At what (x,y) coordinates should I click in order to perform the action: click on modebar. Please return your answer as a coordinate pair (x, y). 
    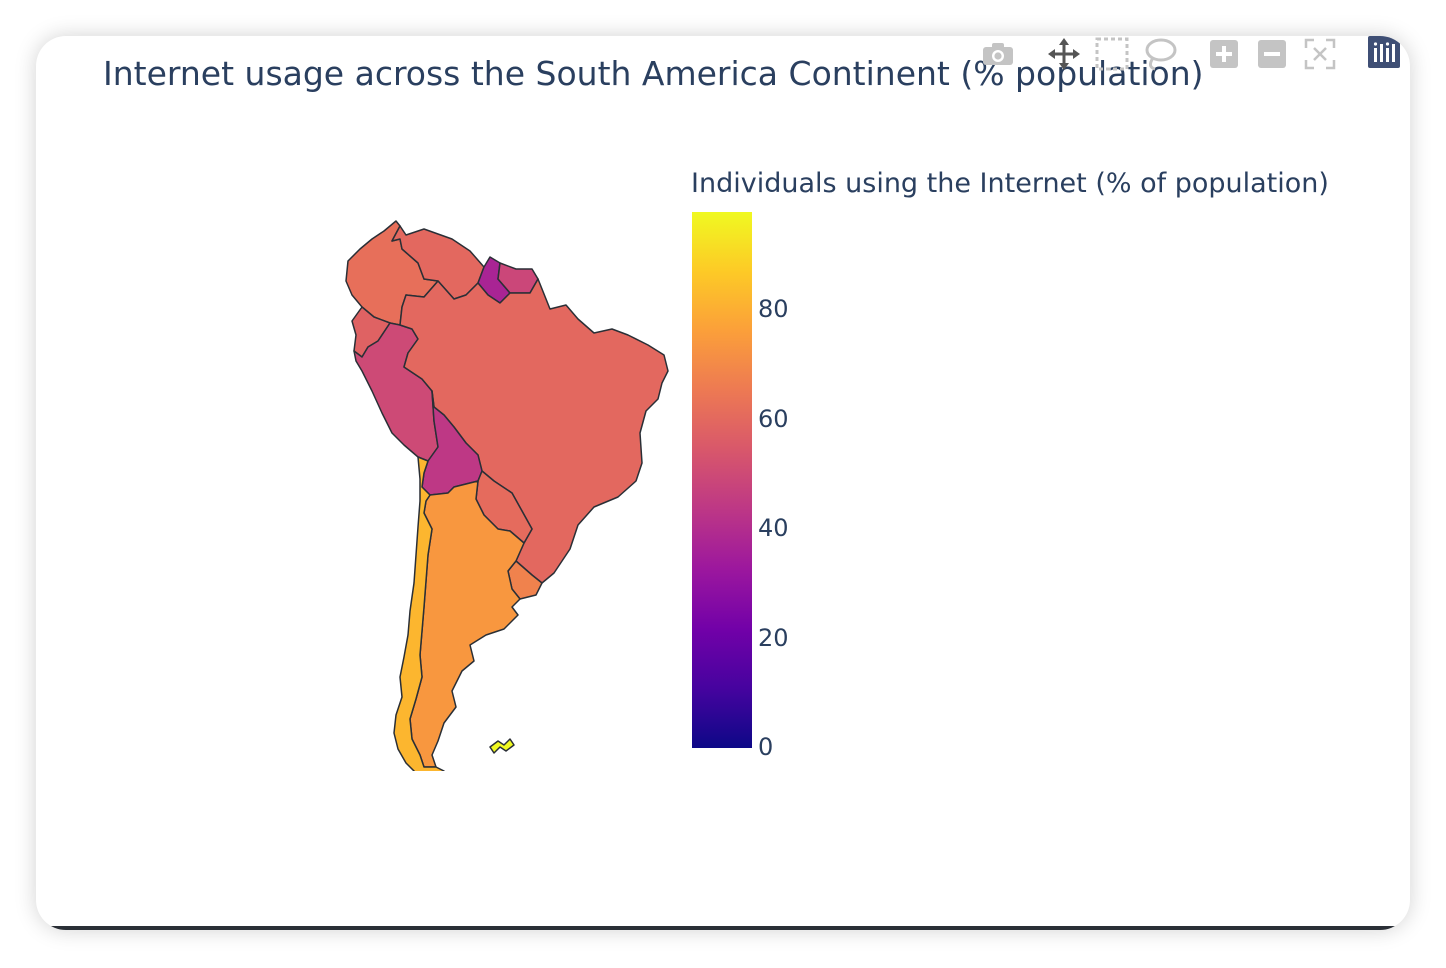
    Looking at the image, I should click on (1193, 54).